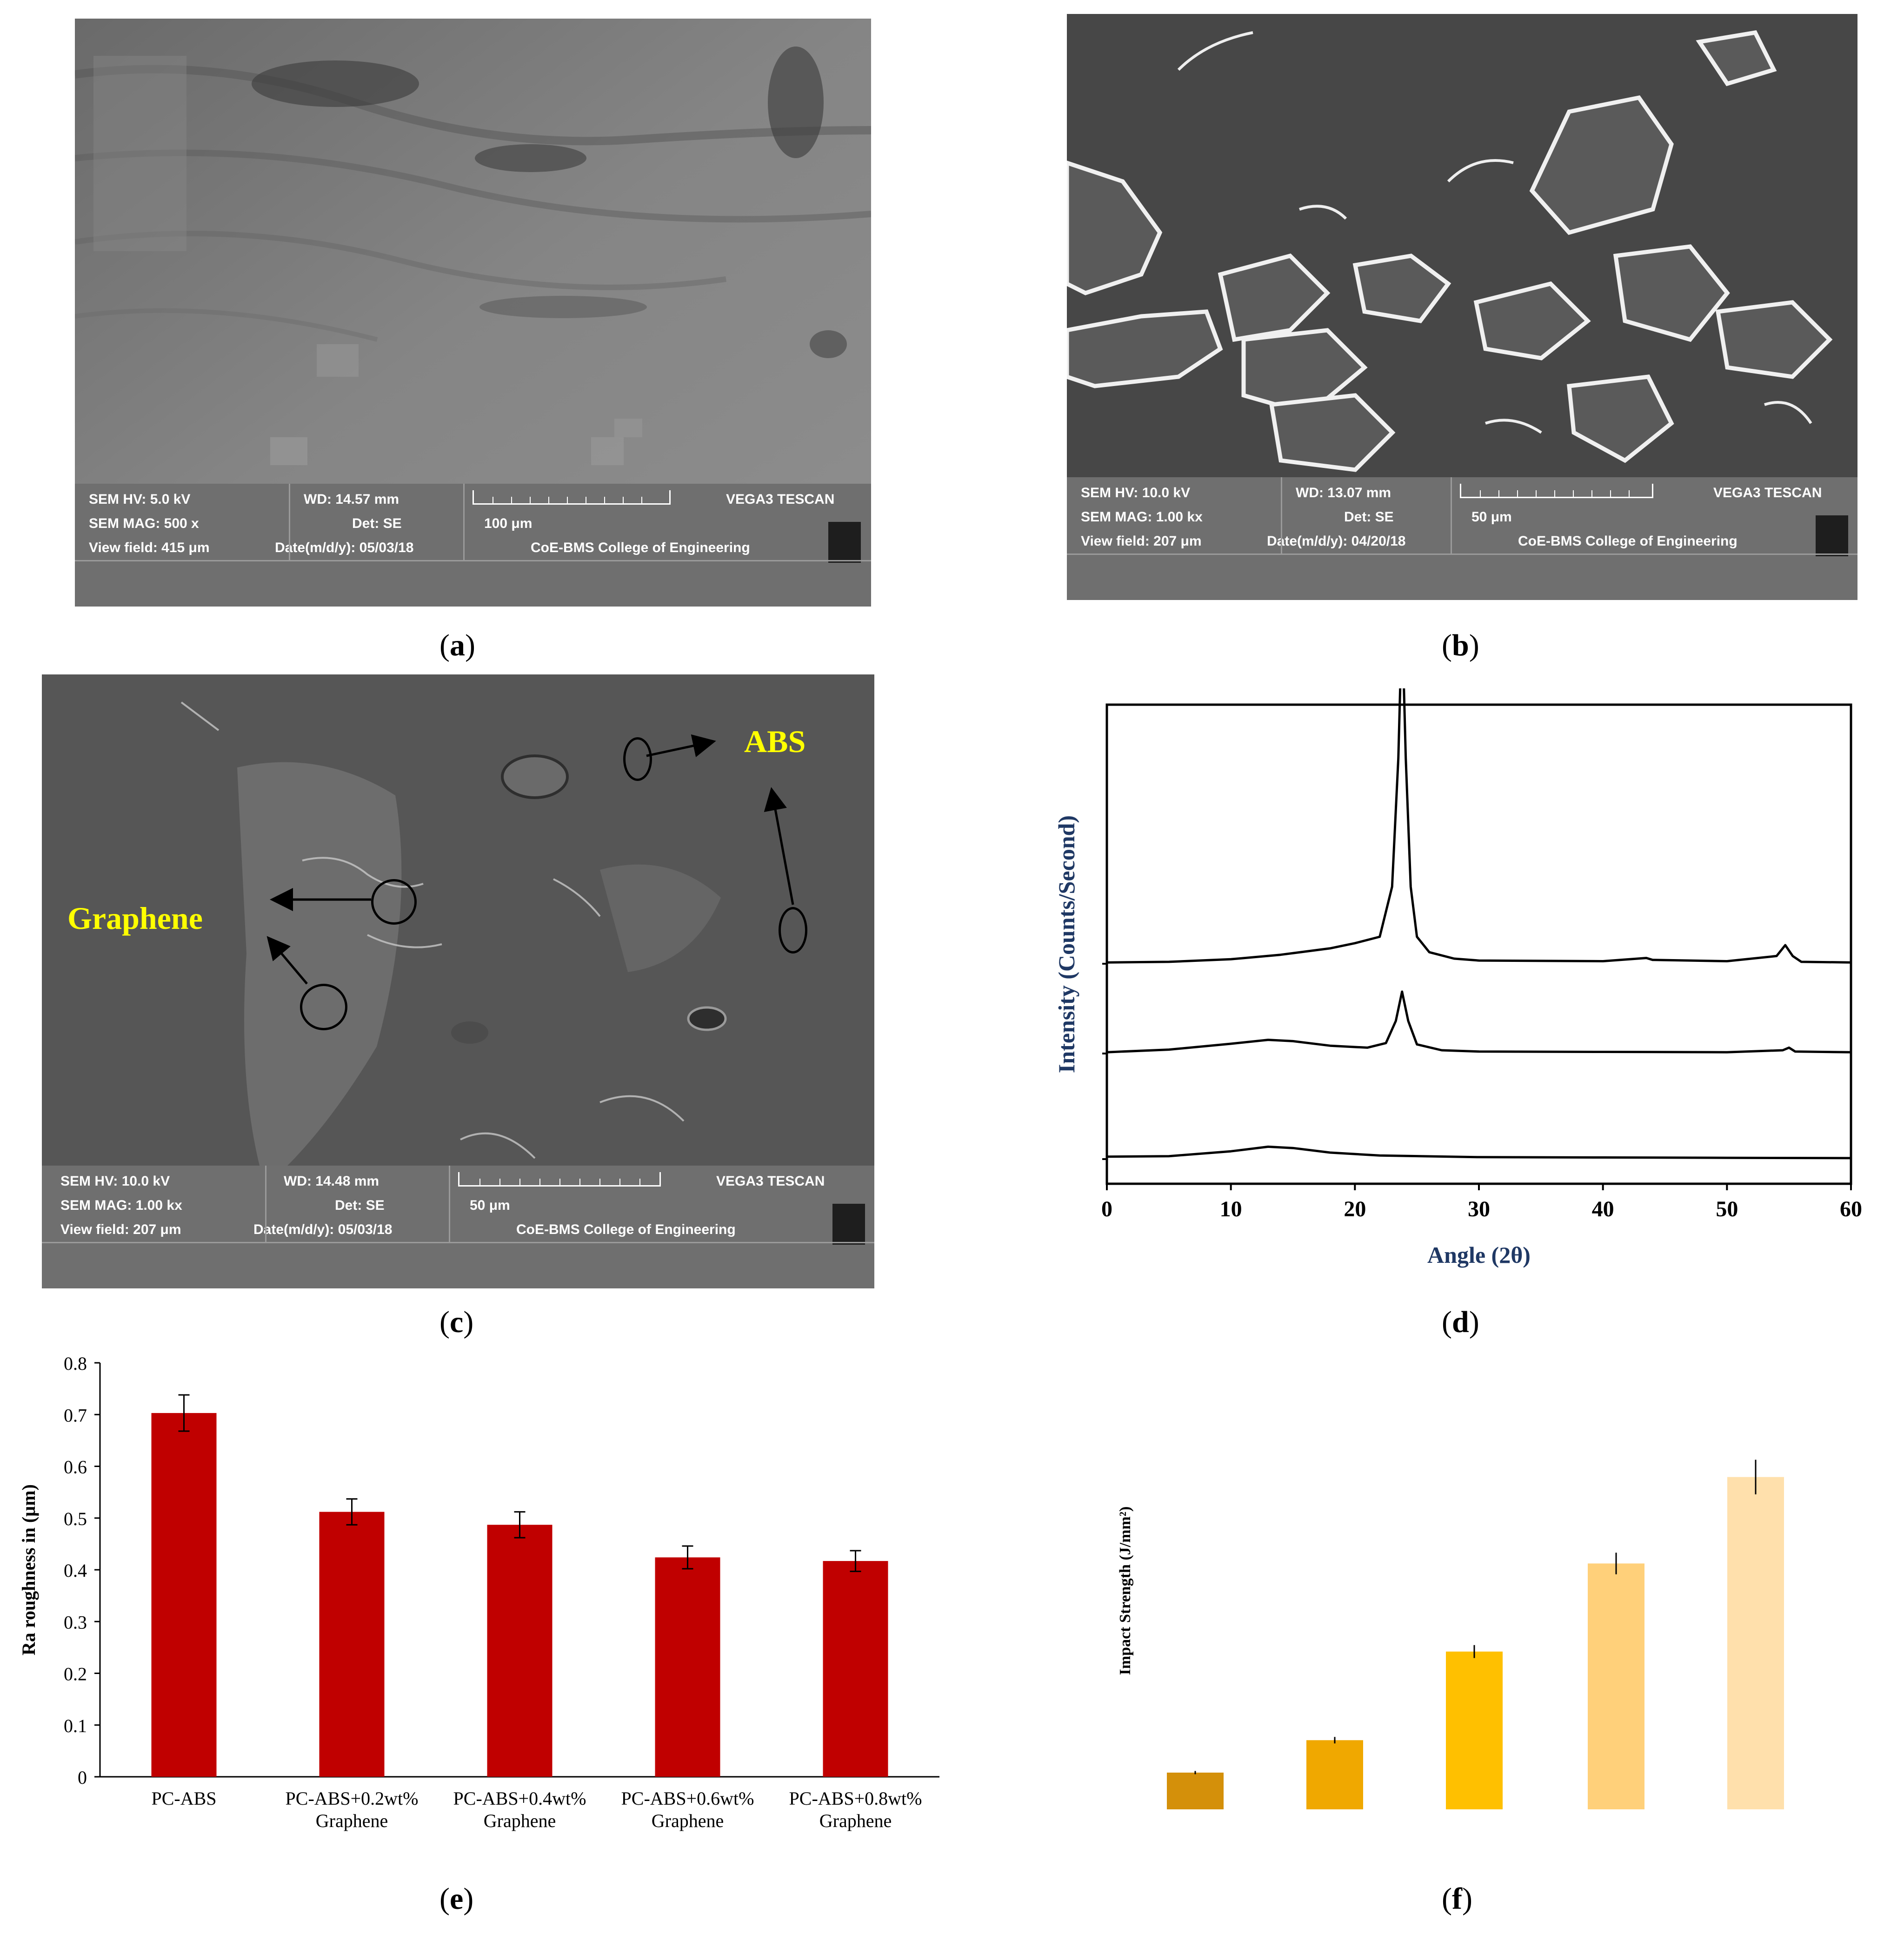 The height and width of the screenshot is (1934, 1904). Describe the element at coordinates (82, 1778) in the screenshot. I see `y-tick-label: 0` at that location.